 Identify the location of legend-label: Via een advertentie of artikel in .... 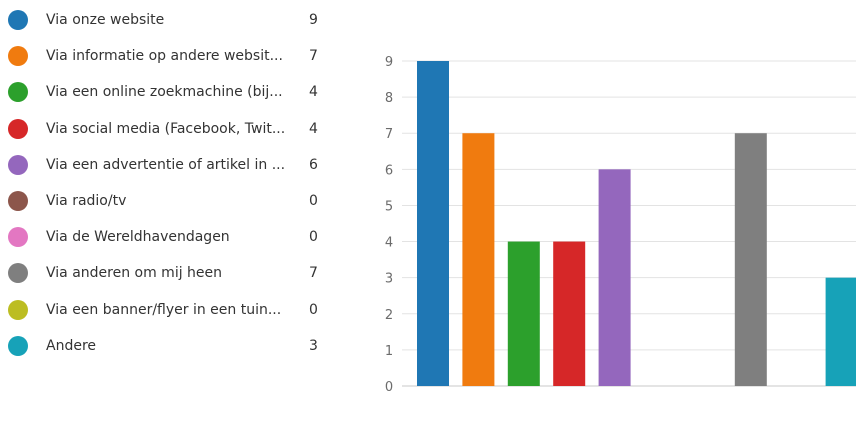
(166, 164).